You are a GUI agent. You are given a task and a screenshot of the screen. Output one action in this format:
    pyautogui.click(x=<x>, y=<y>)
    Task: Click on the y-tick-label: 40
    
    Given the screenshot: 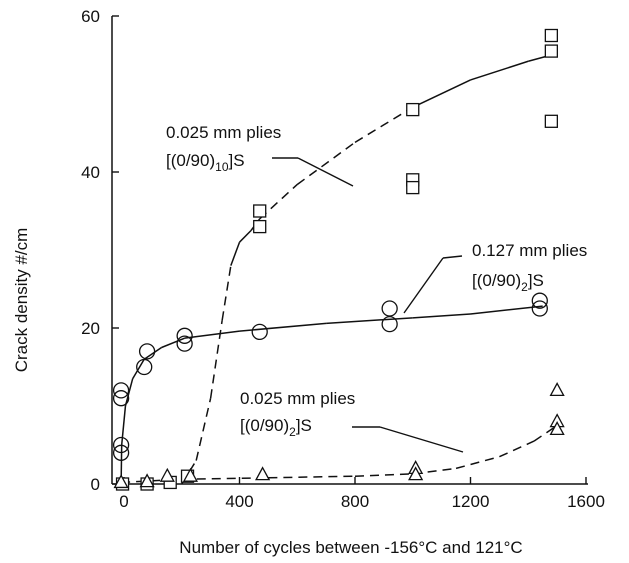 What is the action you would take?
    pyautogui.click(x=90, y=172)
    